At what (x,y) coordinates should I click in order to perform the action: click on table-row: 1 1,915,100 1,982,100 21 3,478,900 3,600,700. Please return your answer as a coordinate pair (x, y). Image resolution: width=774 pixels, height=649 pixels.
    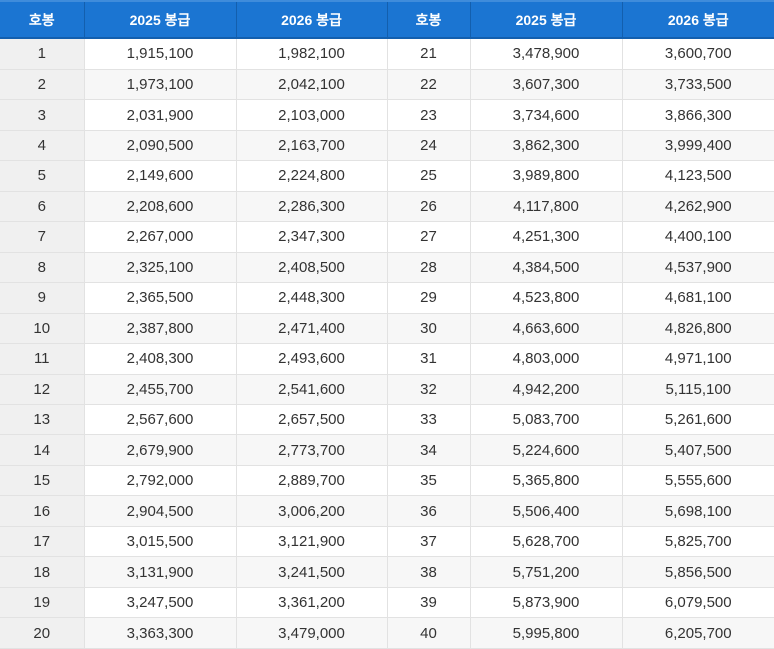
    Looking at the image, I should click on (387, 54).